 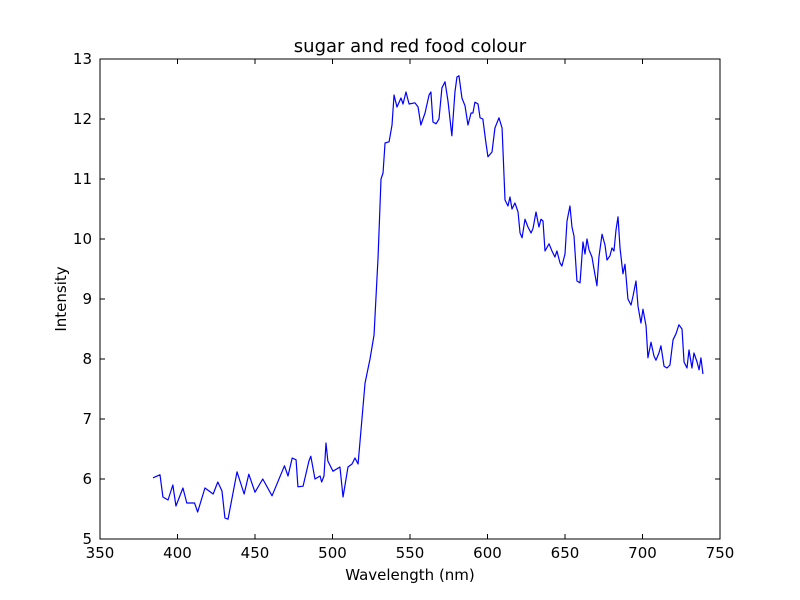 I want to click on y-tick-label: 13, so click(x=82, y=59).